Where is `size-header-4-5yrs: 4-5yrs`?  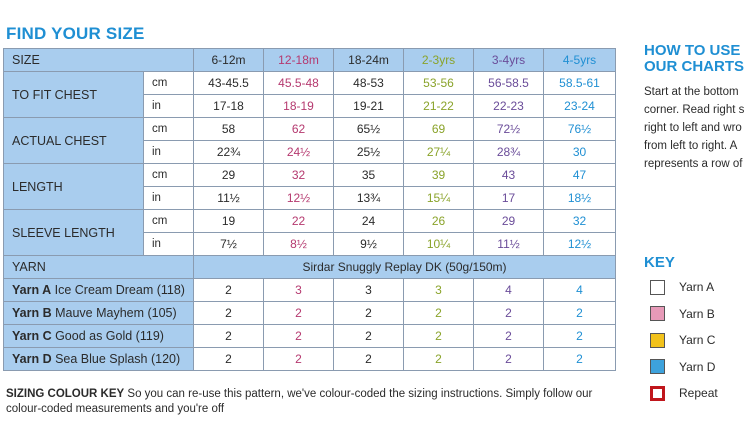 size-header-4-5yrs: 4-5yrs is located at coordinates (580, 60).